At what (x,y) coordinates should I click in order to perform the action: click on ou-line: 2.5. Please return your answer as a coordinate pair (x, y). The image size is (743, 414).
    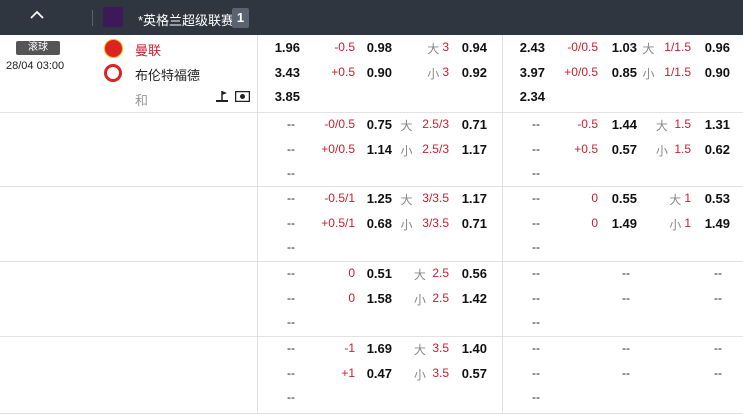
    Looking at the image, I should click on (440, 273).